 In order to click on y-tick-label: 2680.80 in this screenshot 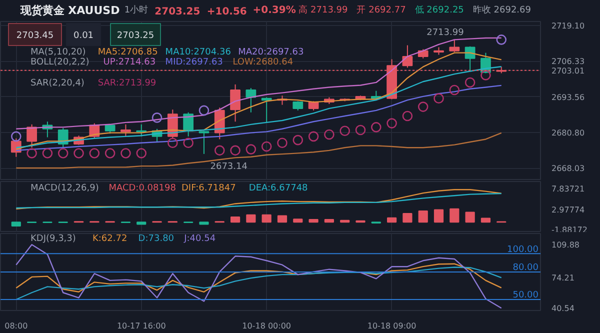, I will do `click(568, 133)`.